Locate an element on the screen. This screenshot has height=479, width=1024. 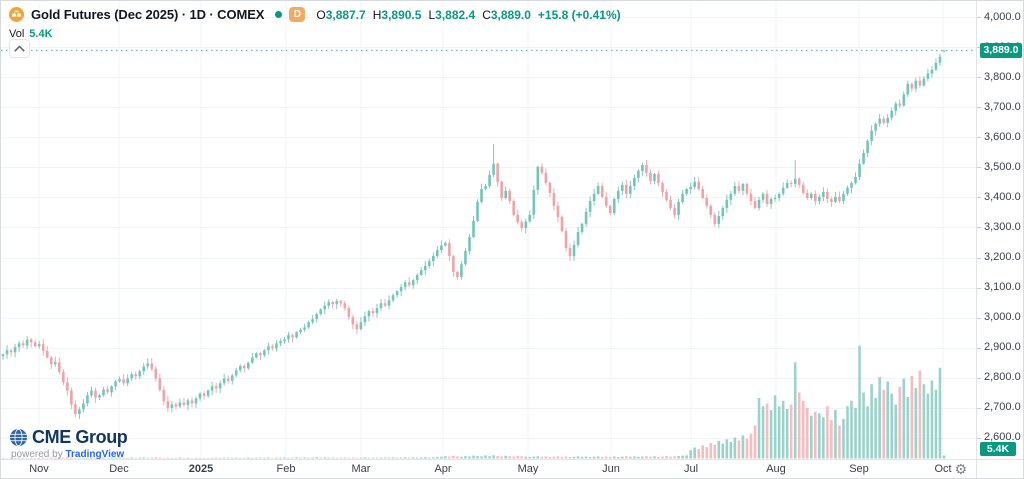
cme-globe-icon is located at coordinates (18, 437).